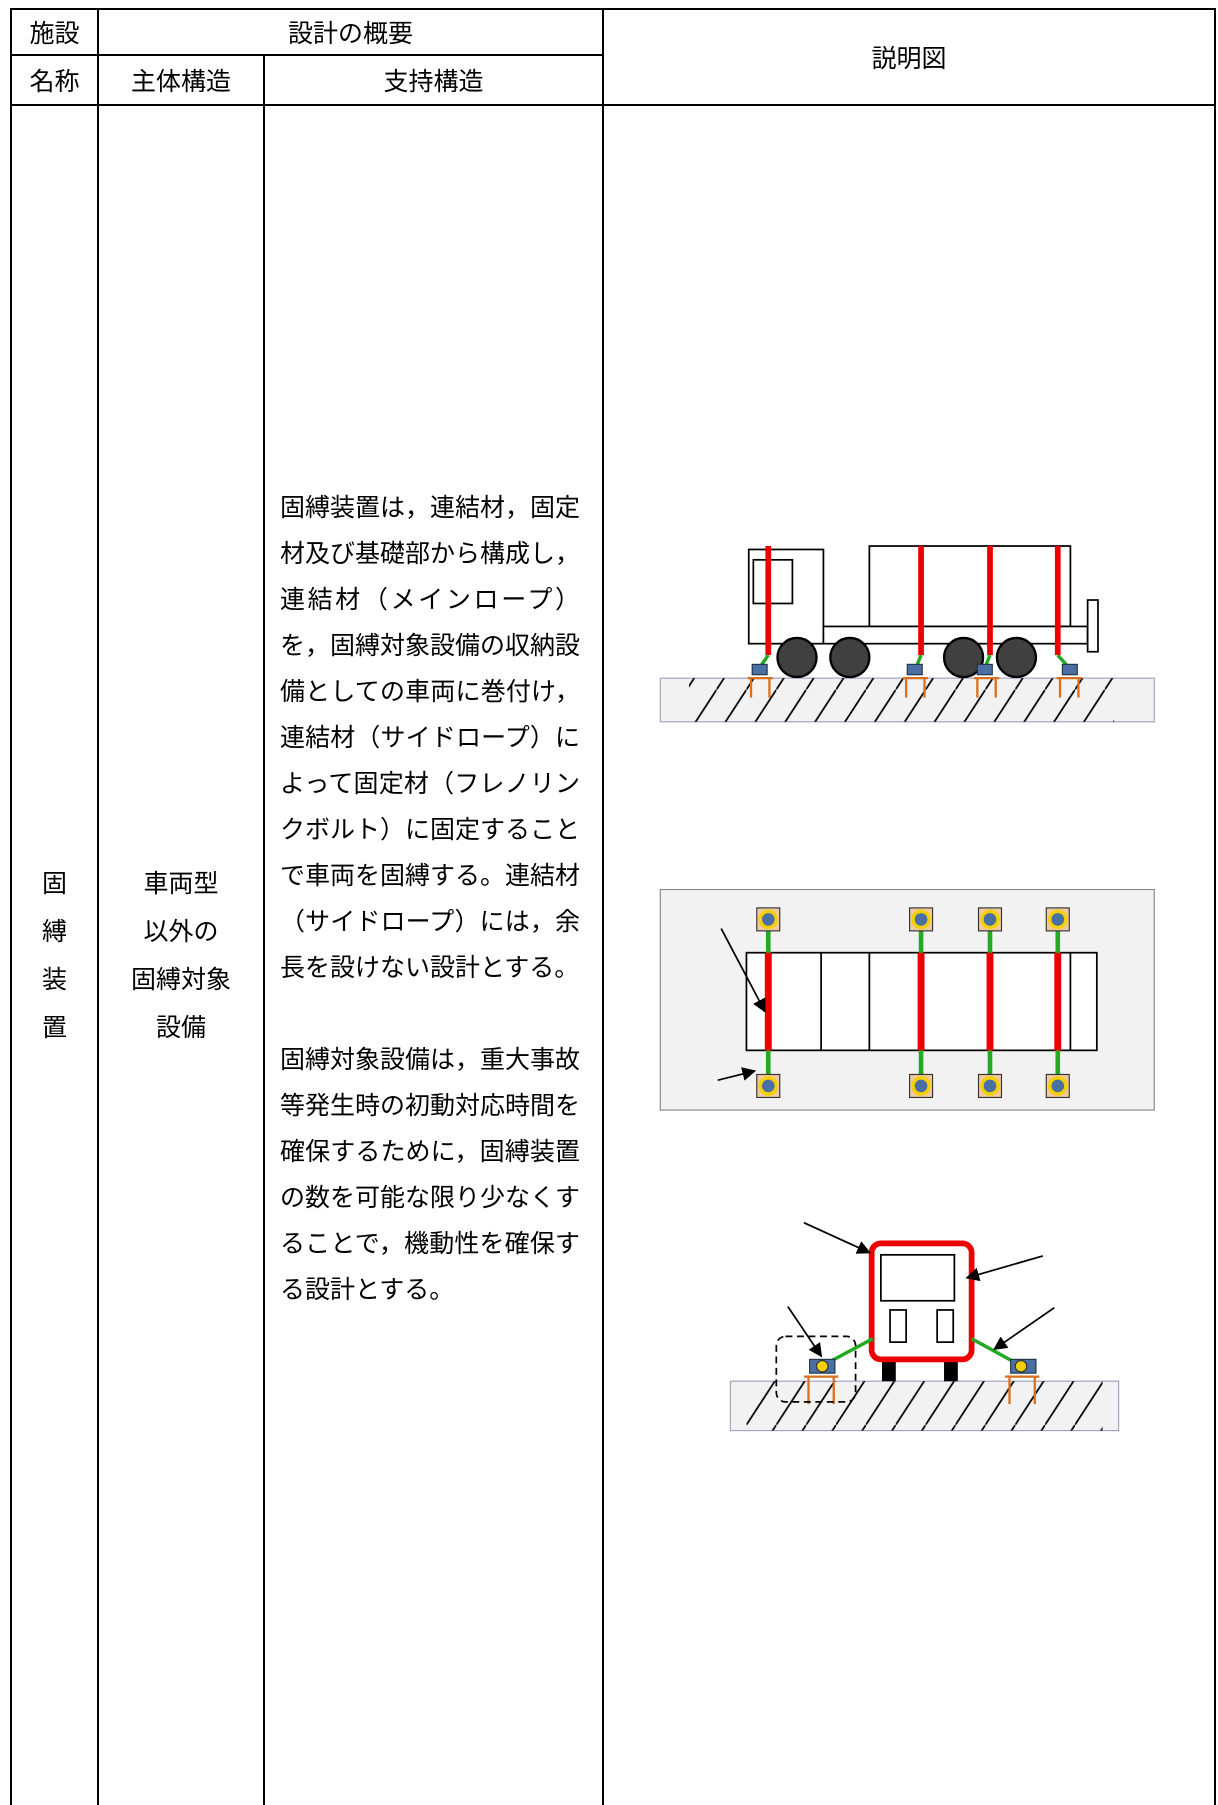 This screenshot has height=1805, width=1218. I want to click on vertical-char: 縛, so click(54, 931).